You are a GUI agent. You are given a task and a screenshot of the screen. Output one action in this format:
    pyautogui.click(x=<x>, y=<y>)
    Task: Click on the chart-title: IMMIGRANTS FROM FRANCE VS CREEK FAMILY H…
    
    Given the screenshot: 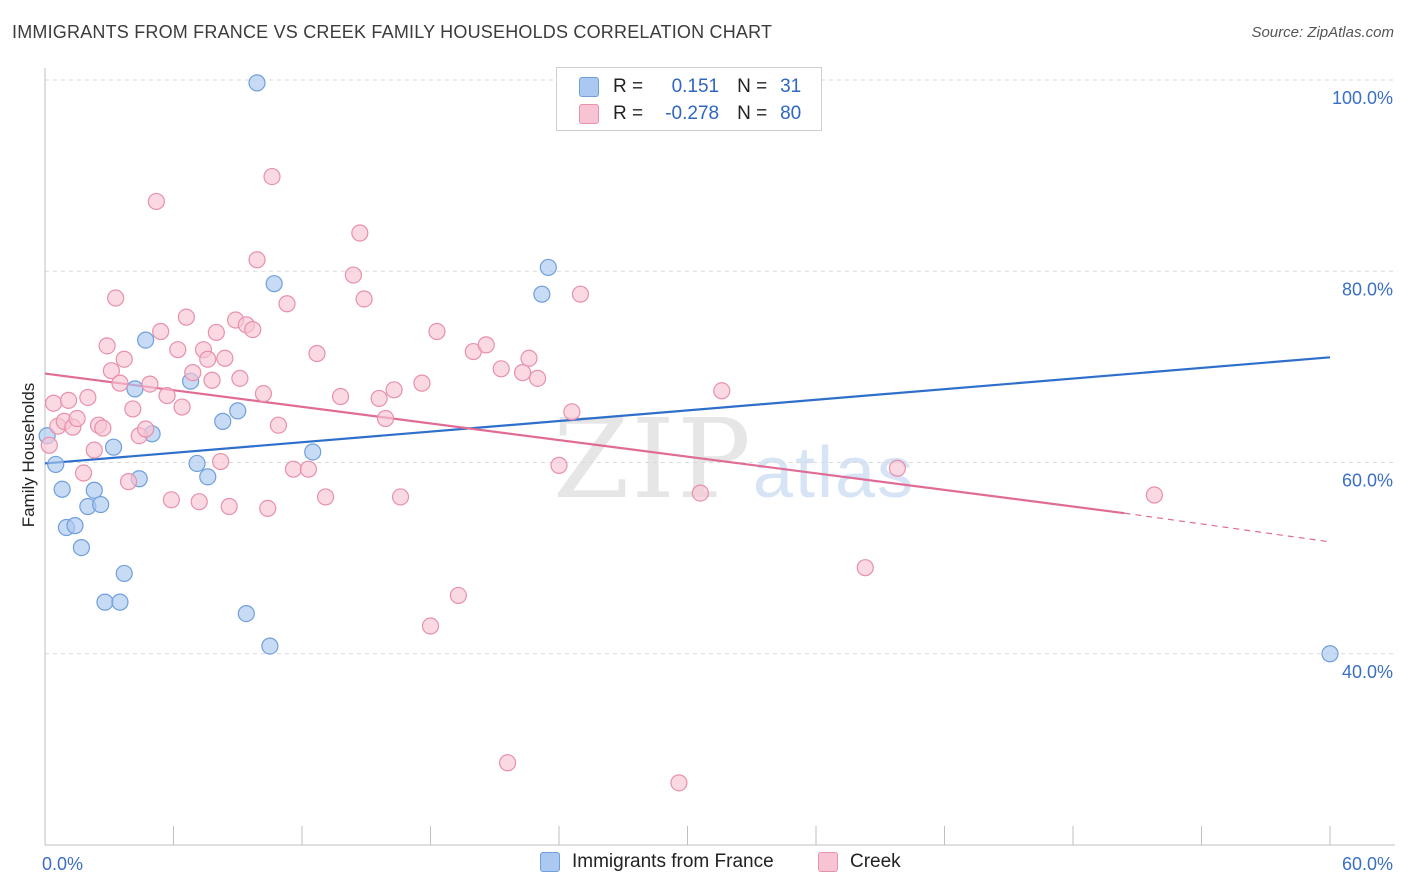 What is the action you would take?
    pyautogui.click(x=392, y=32)
    